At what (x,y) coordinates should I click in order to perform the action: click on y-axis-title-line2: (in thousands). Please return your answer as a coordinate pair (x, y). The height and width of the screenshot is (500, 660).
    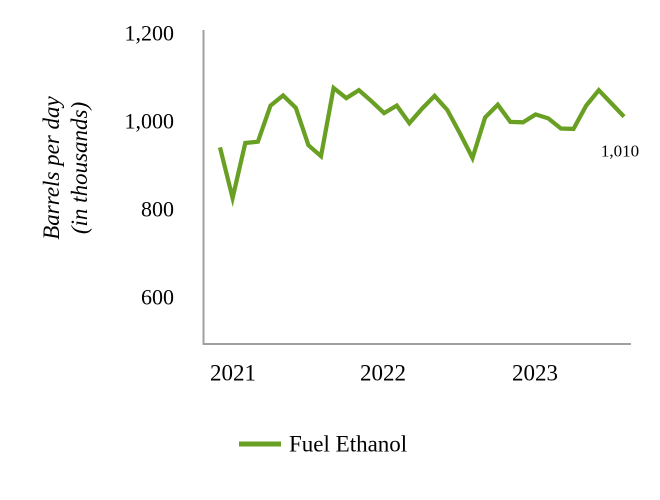
    Looking at the image, I should click on (79, 168).